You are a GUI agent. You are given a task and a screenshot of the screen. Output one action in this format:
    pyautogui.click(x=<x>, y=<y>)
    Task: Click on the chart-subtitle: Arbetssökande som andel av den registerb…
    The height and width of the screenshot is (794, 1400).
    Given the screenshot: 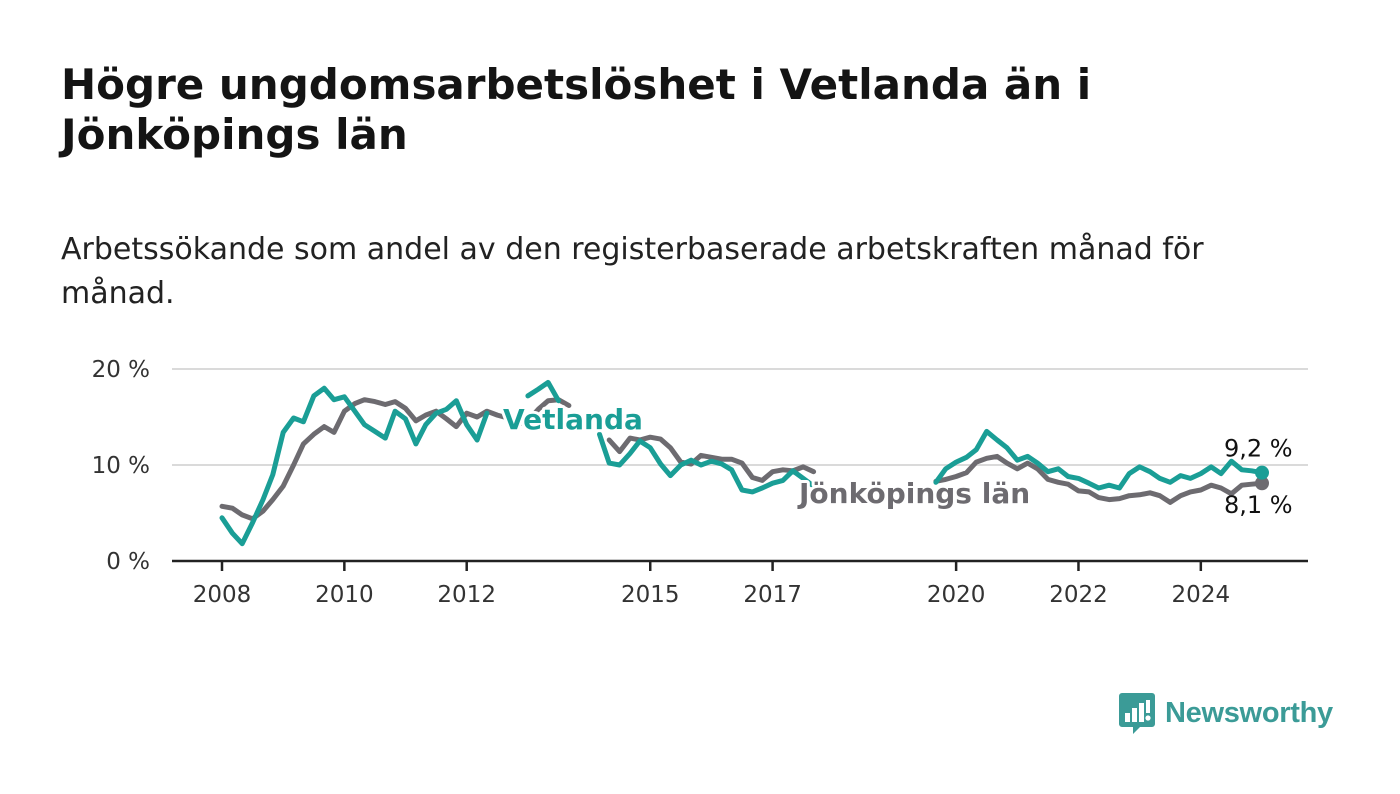 What is the action you would take?
    pyautogui.click(x=632, y=271)
    